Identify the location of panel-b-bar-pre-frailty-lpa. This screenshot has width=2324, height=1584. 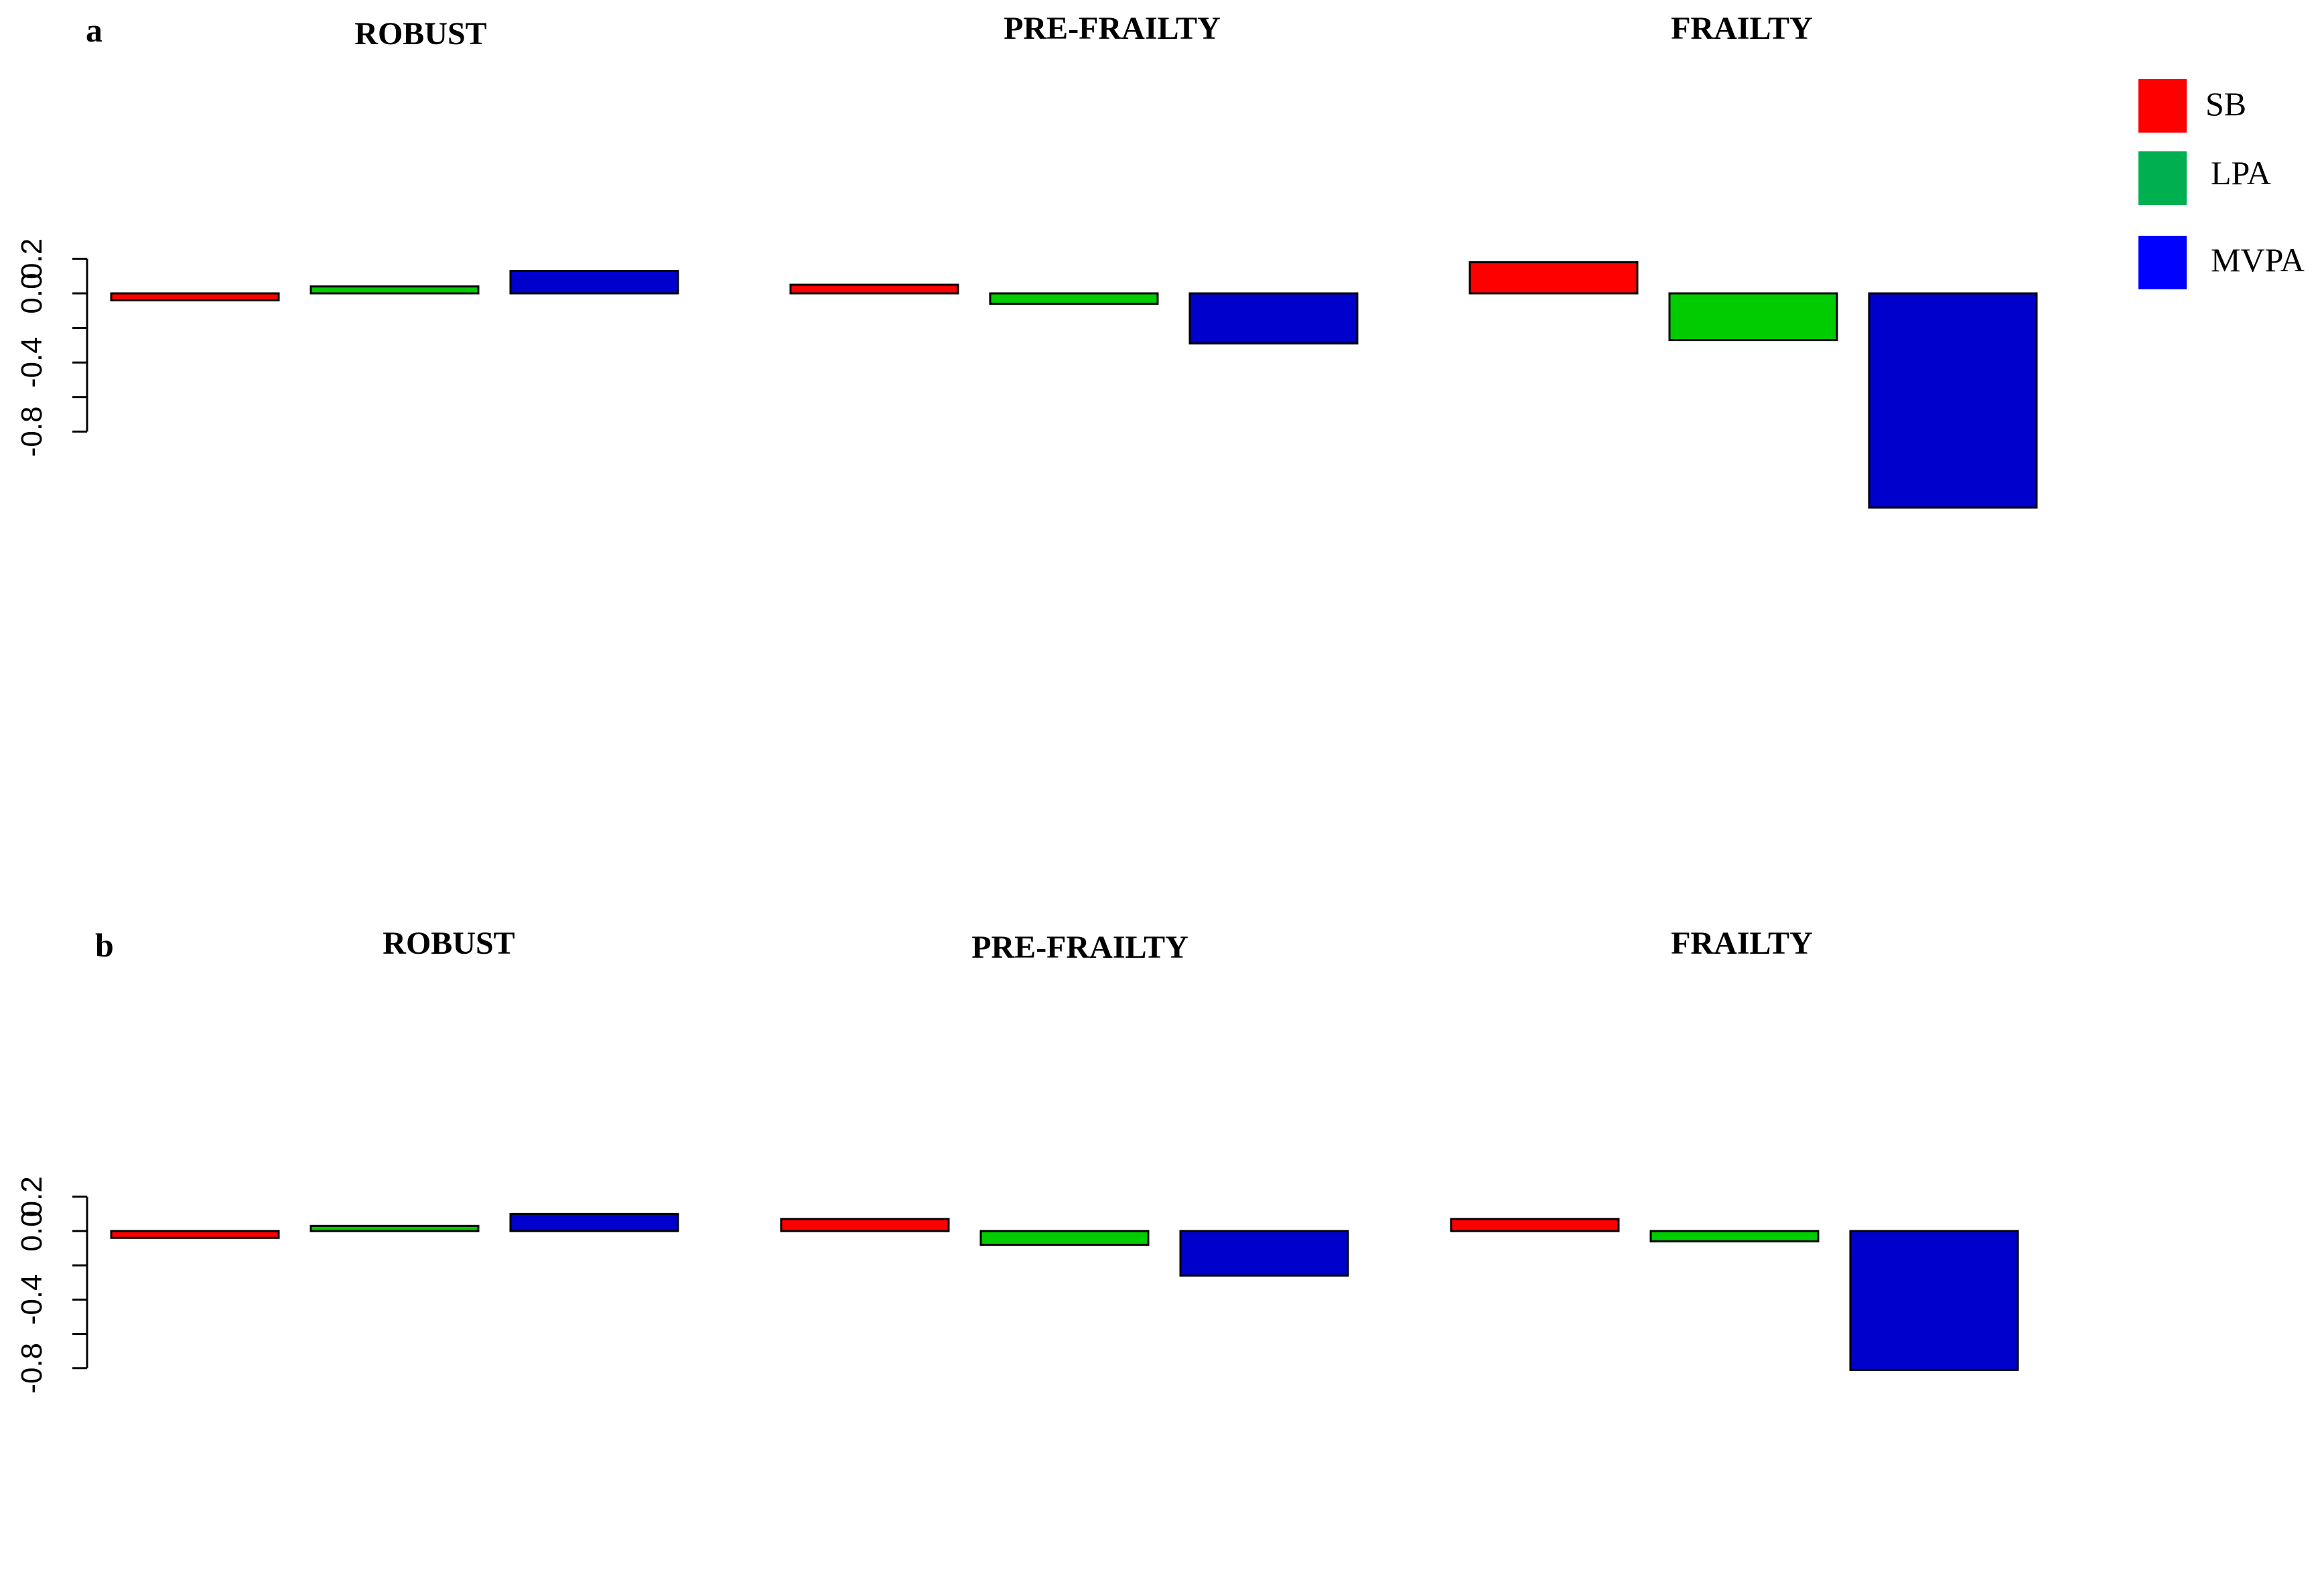
(1064, 1238).